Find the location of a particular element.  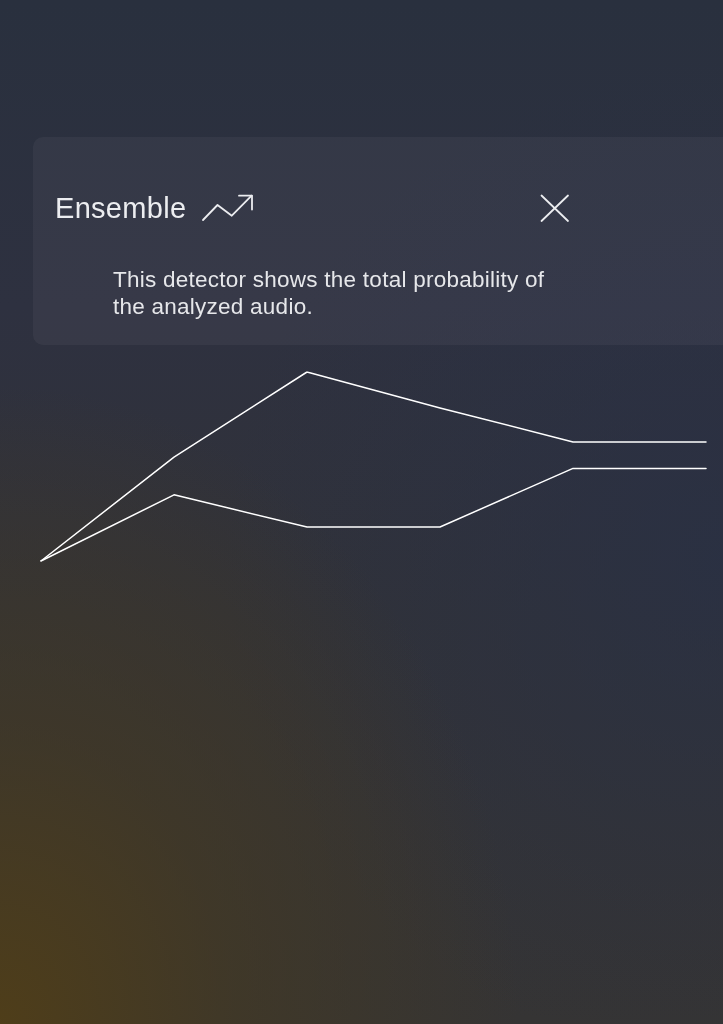

chart-subtitle: This detector shows the total probability of the analyzed audio. is located at coordinates (329, 293).